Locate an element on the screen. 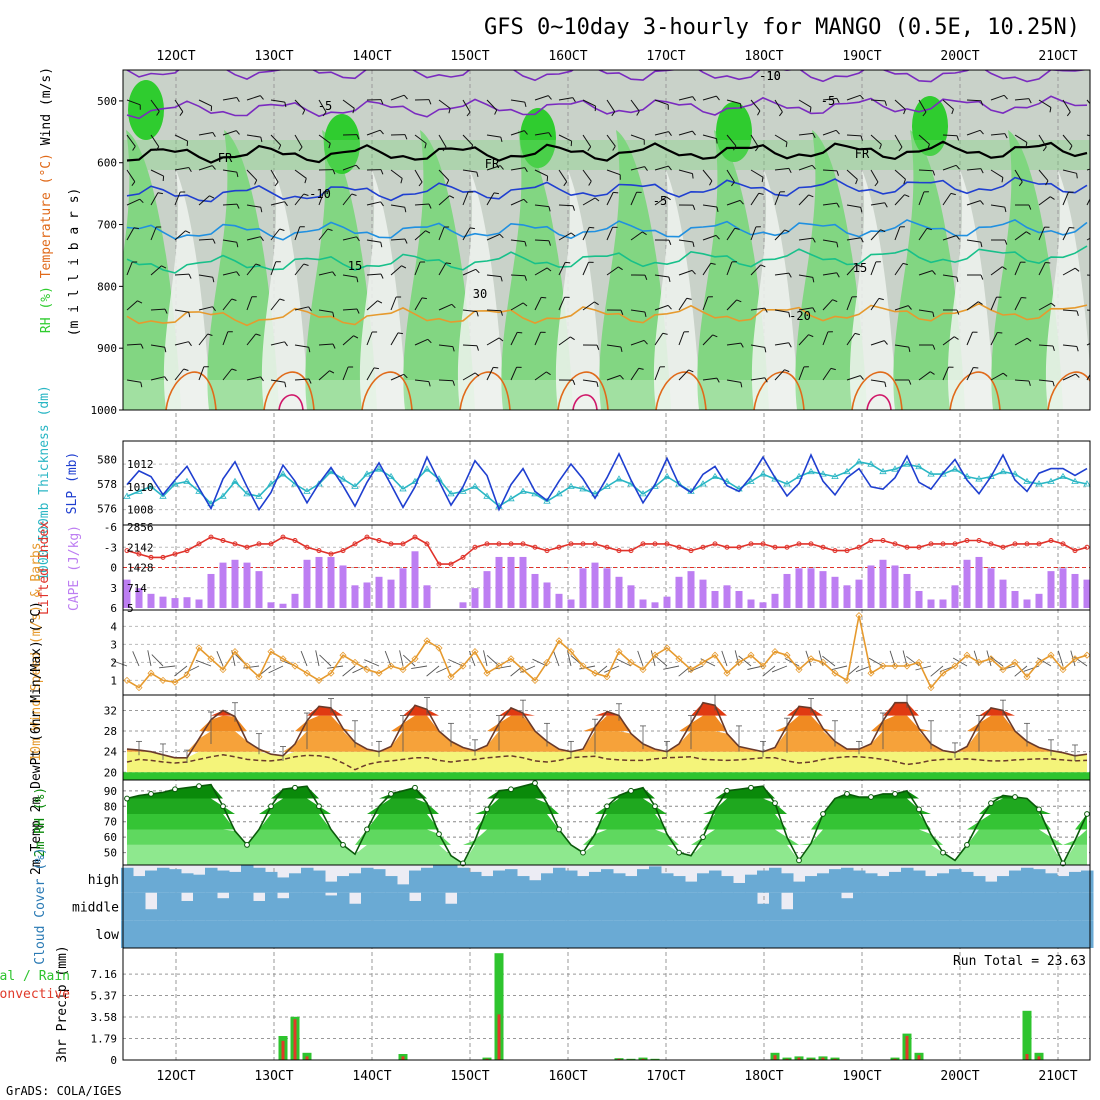 Image resolution: width=1100 pixels, height=1100 pixels. thickness-ylabel: 1000-500mb Thickness (dm) is located at coordinates (44, 483).